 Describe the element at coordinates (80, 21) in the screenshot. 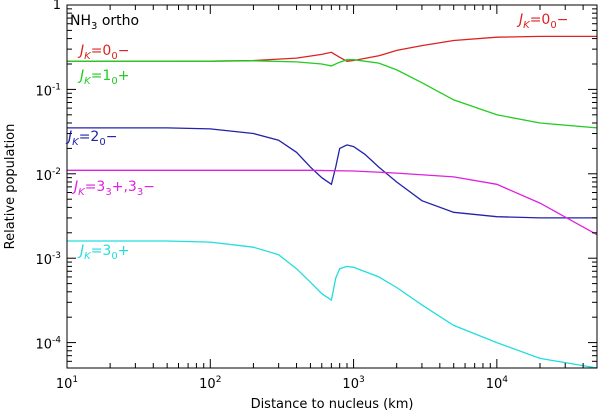

I see `title-main: NH` at that location.